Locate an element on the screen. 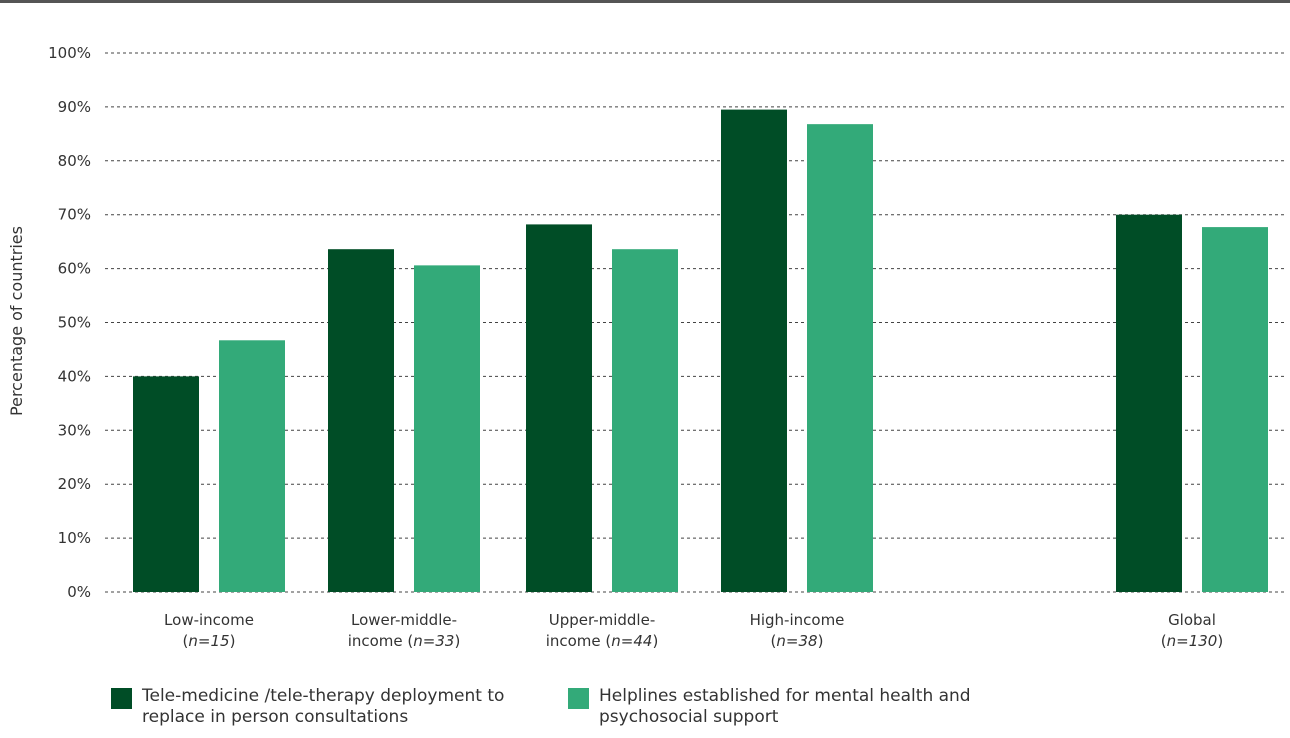  y-tick-label: 60% is located at coordinates (74, 269).